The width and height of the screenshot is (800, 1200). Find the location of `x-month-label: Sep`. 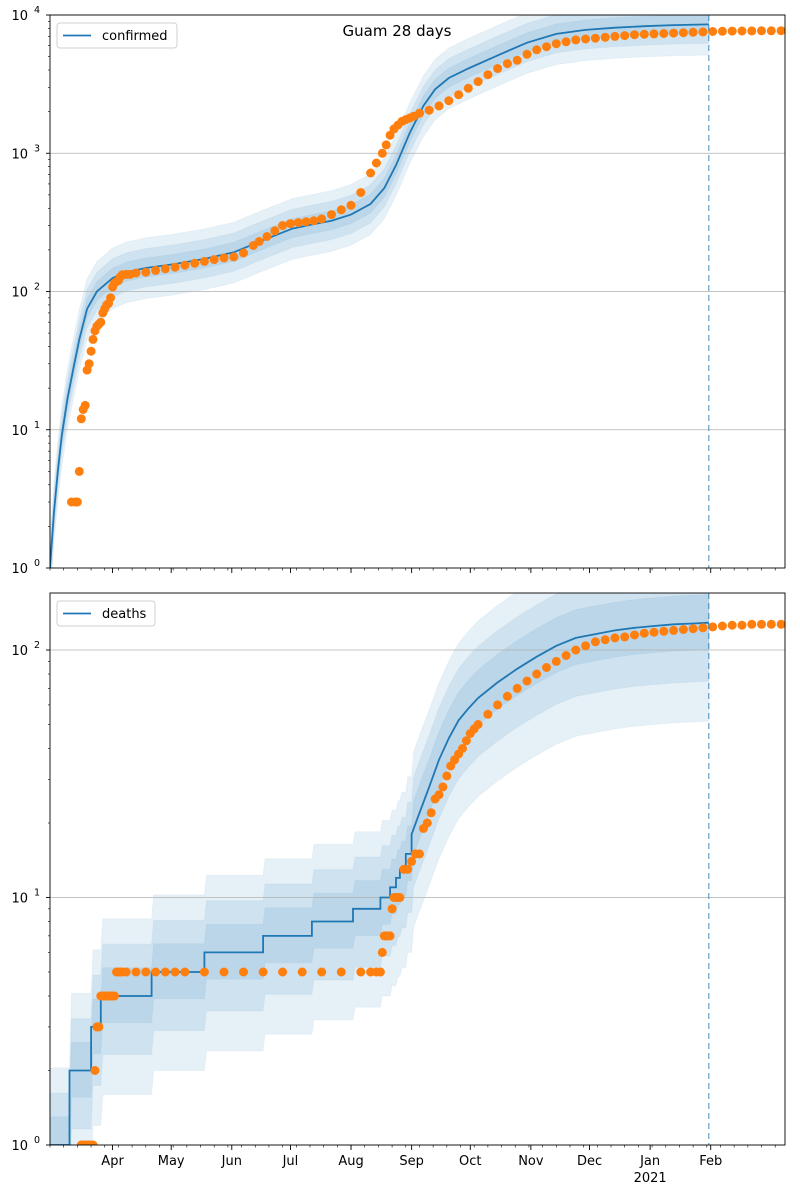

x-month-label: Sep is located at coordinates (411, 1161).